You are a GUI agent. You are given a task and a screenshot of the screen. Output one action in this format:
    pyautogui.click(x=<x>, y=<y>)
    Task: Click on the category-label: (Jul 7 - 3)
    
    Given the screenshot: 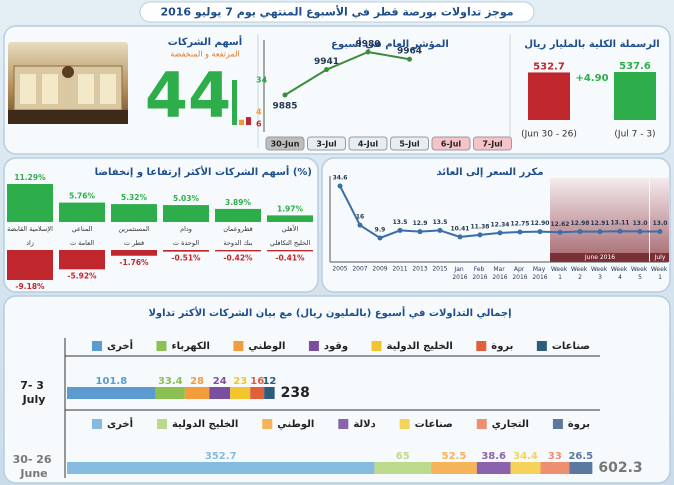 What is the action you would take?
    pyautogui.click(x=634, y=135)
    